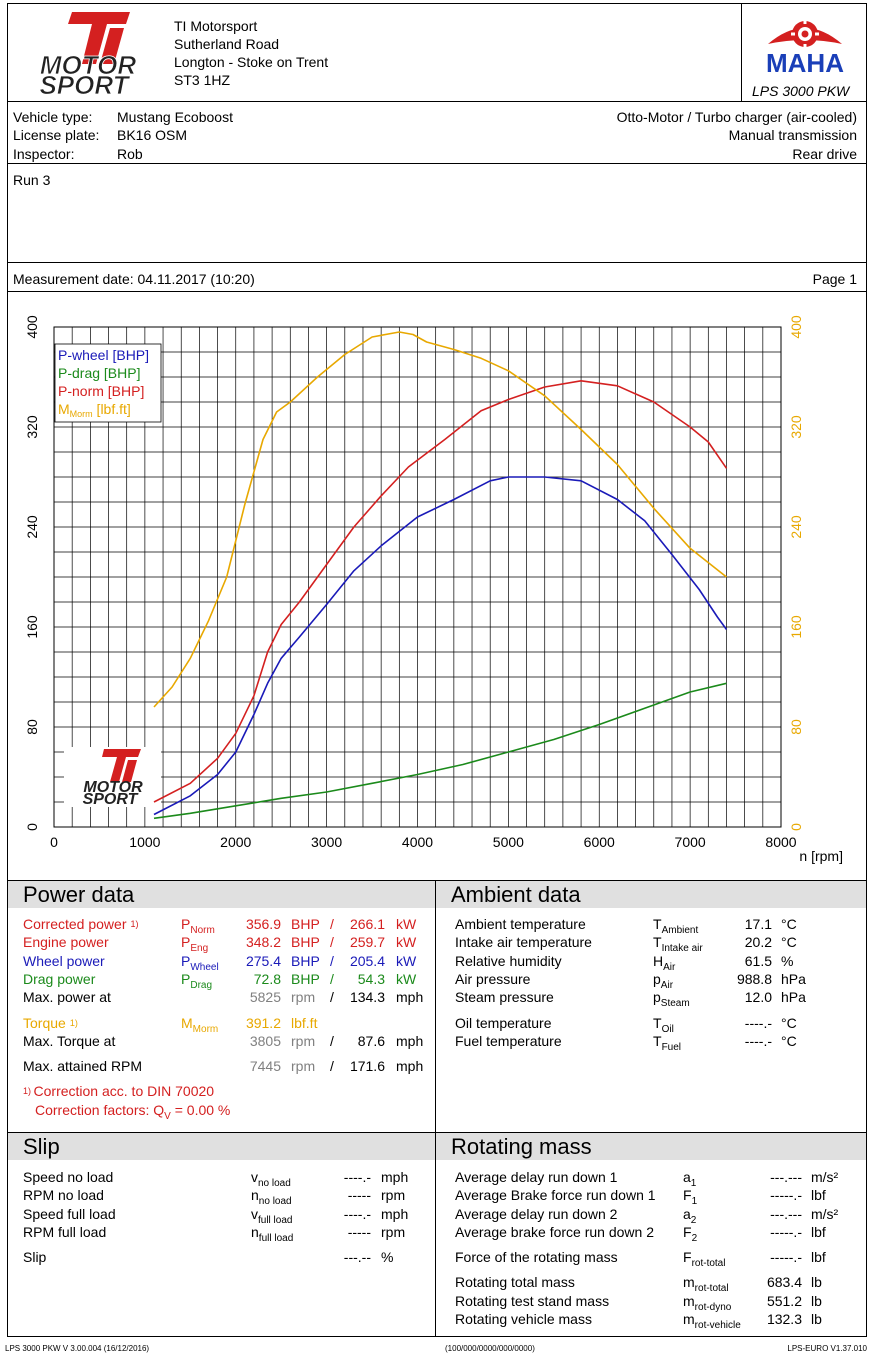  I want to click on rotating-row-symbol: mrot-vehicle, so click(712, 1321).